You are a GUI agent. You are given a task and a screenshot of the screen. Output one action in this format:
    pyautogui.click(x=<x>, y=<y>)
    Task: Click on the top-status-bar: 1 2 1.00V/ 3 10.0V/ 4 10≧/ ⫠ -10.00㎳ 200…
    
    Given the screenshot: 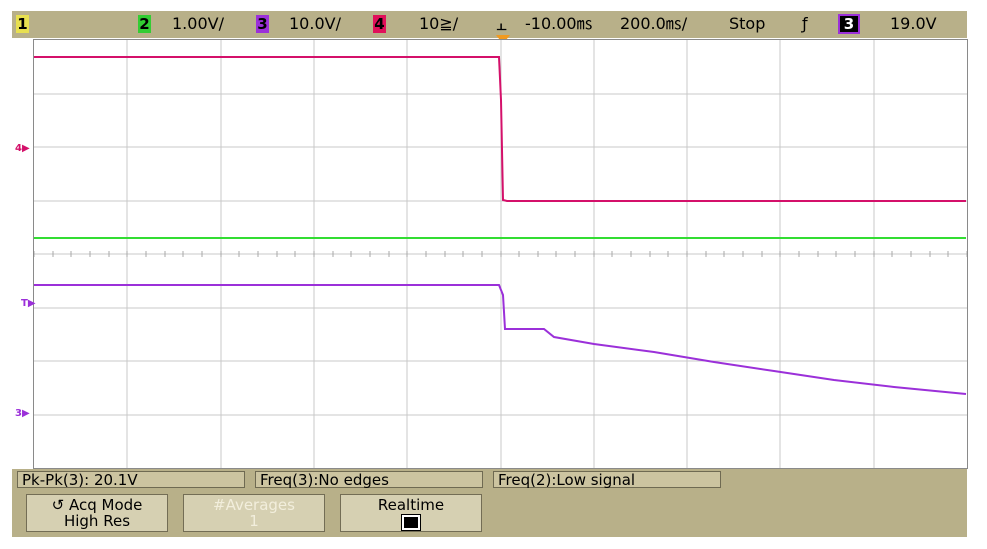 What is the action you would take?
    pyautogui.click(x=489, y=24)
    